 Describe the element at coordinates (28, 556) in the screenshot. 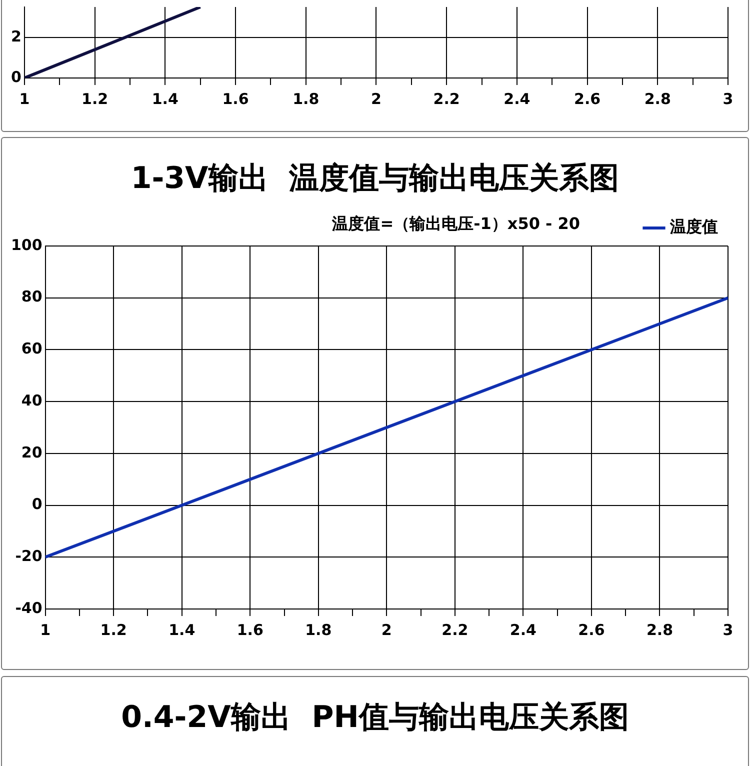

I see `y-tick-label: -20` at that location.